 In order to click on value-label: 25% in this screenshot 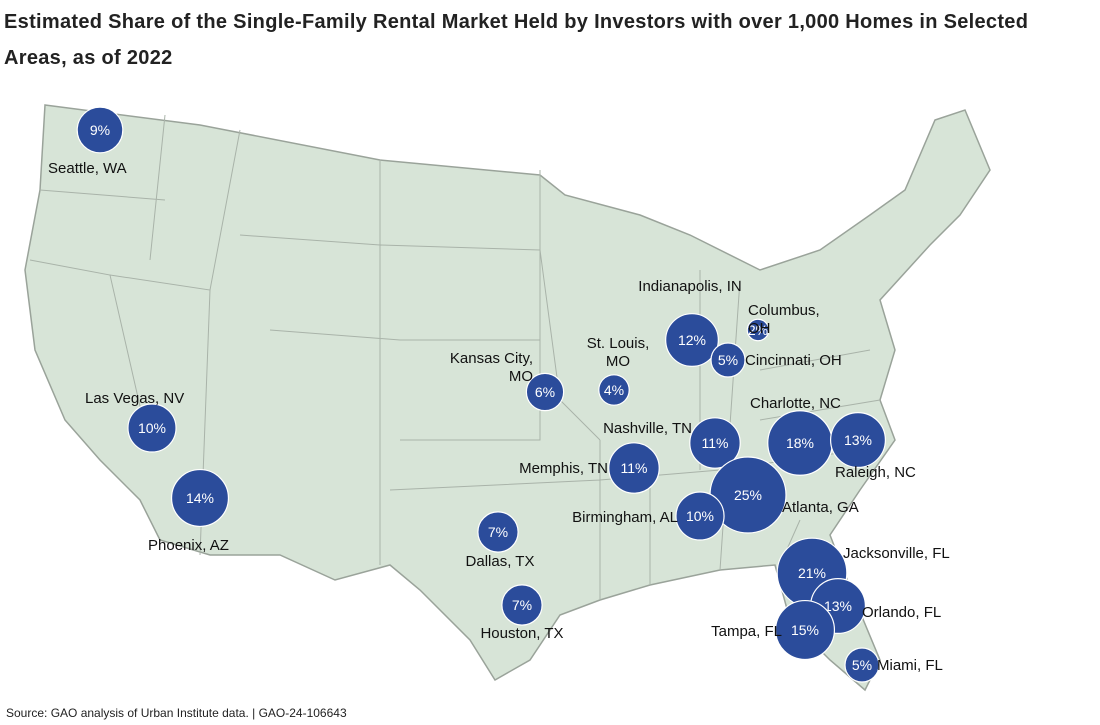, I will do `click(748, 495)`.